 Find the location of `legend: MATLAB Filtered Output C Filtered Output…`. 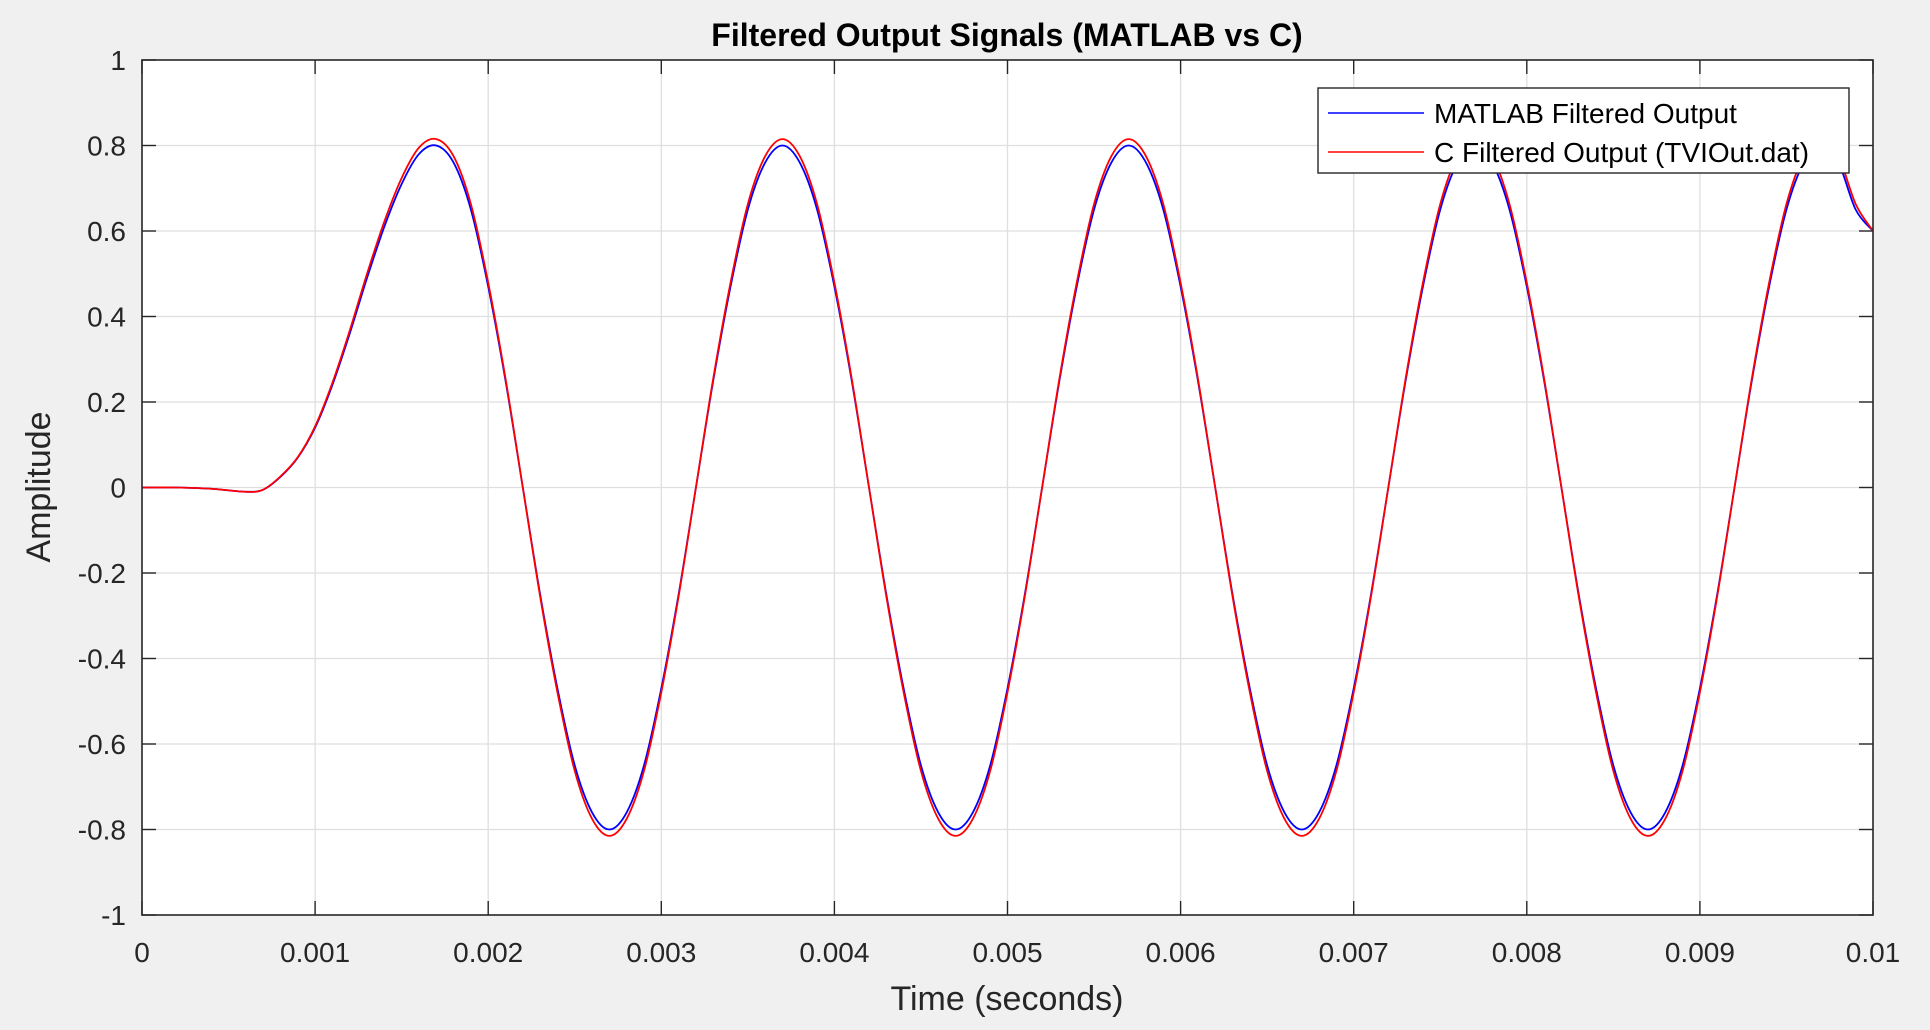

legend: MATLAB Filtered Output C Filtered Output… is located at coordinates (1583, 130).